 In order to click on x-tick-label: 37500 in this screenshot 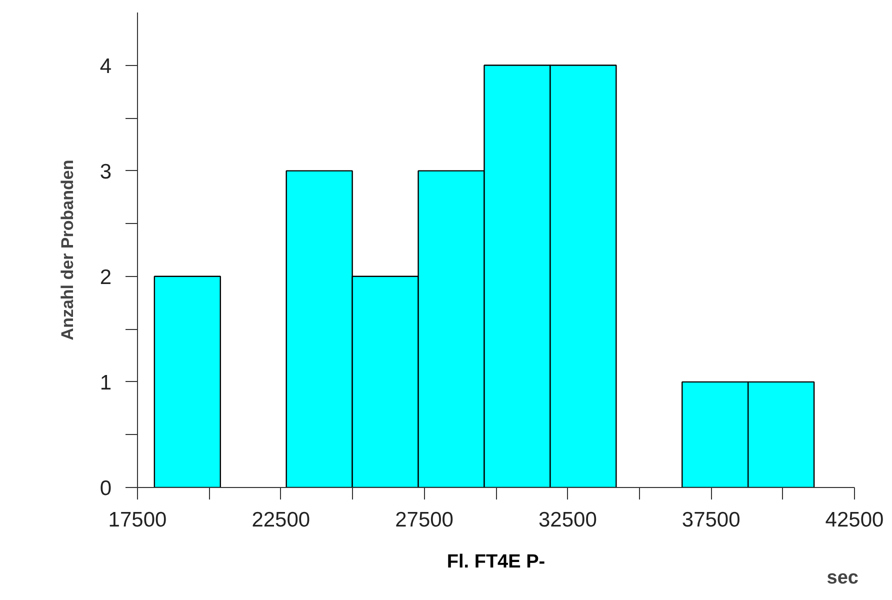, I will do `click(711, 520)`.